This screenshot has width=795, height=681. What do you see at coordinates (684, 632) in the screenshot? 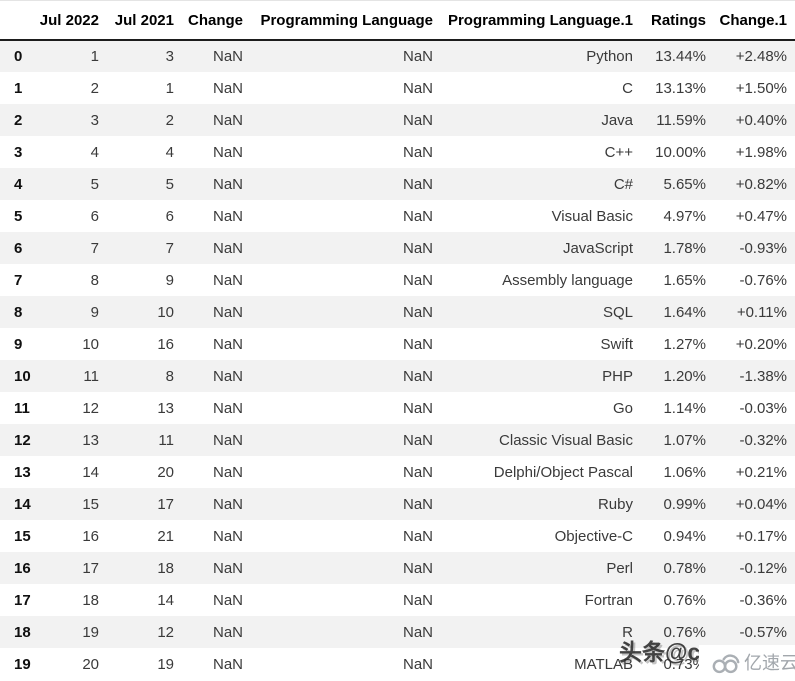
I see `cell-ratings: 0.76%` at bounding box center [684, 632].